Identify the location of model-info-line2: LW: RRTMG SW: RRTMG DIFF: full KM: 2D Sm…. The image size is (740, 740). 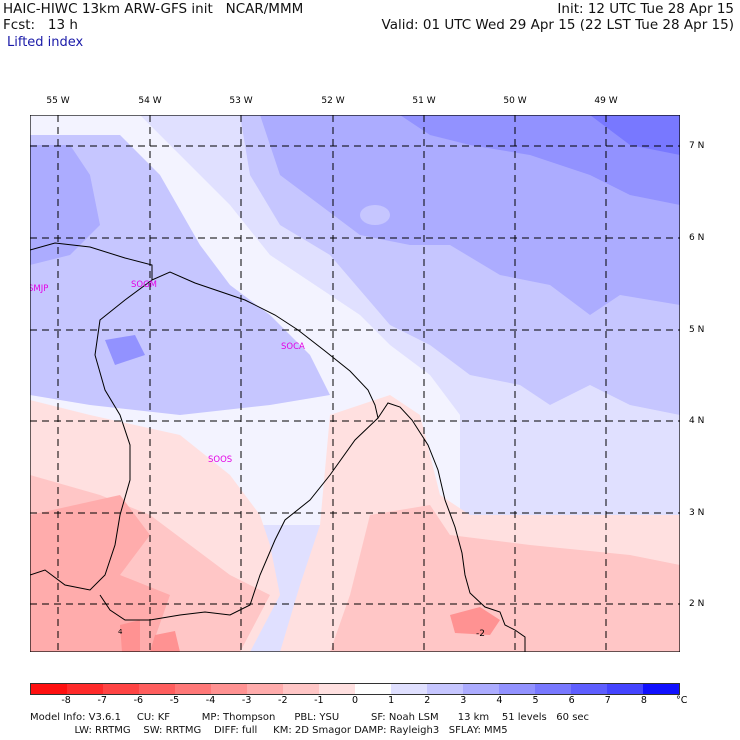
(269, 730).